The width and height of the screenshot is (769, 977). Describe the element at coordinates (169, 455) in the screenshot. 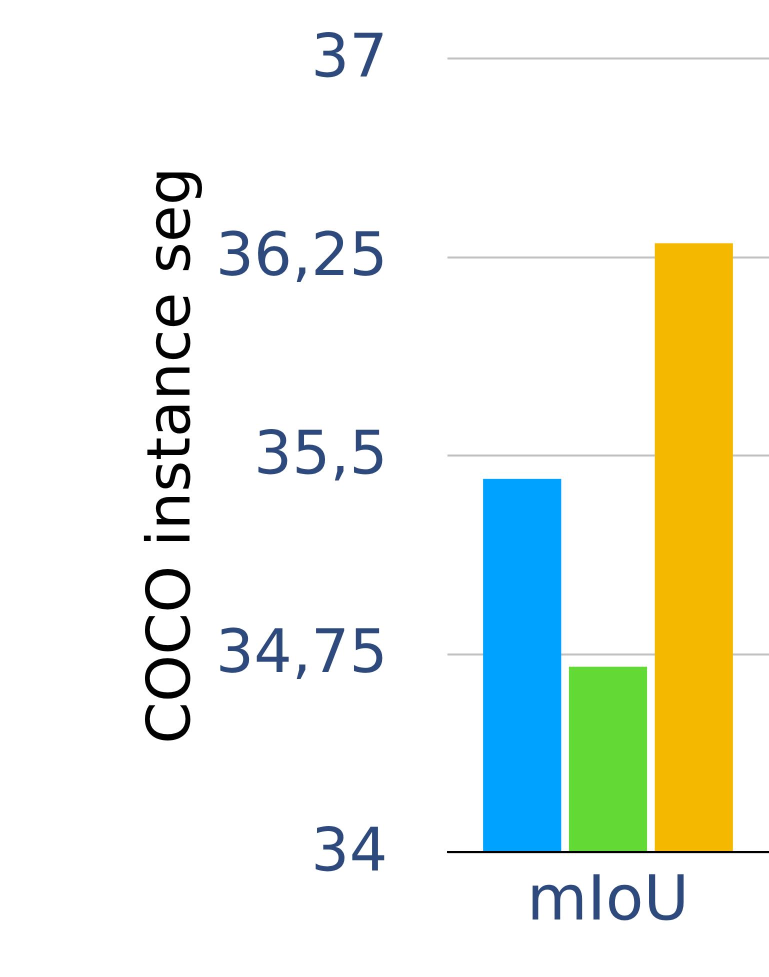

I see `y-axis-title: COCO instance seg` at that location.